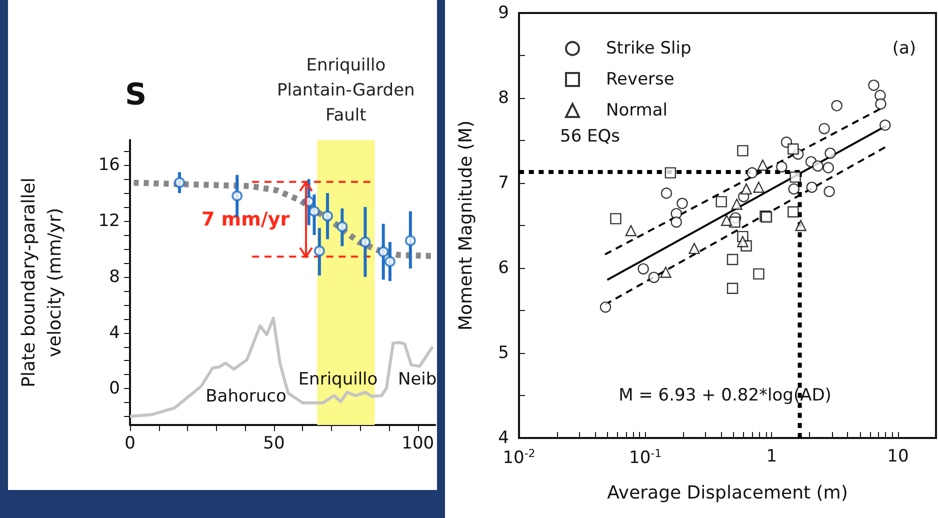 The height and width of the screenshot is (518, 938). I want to click on annotation: 7 mm/yr, so click(245, 219).